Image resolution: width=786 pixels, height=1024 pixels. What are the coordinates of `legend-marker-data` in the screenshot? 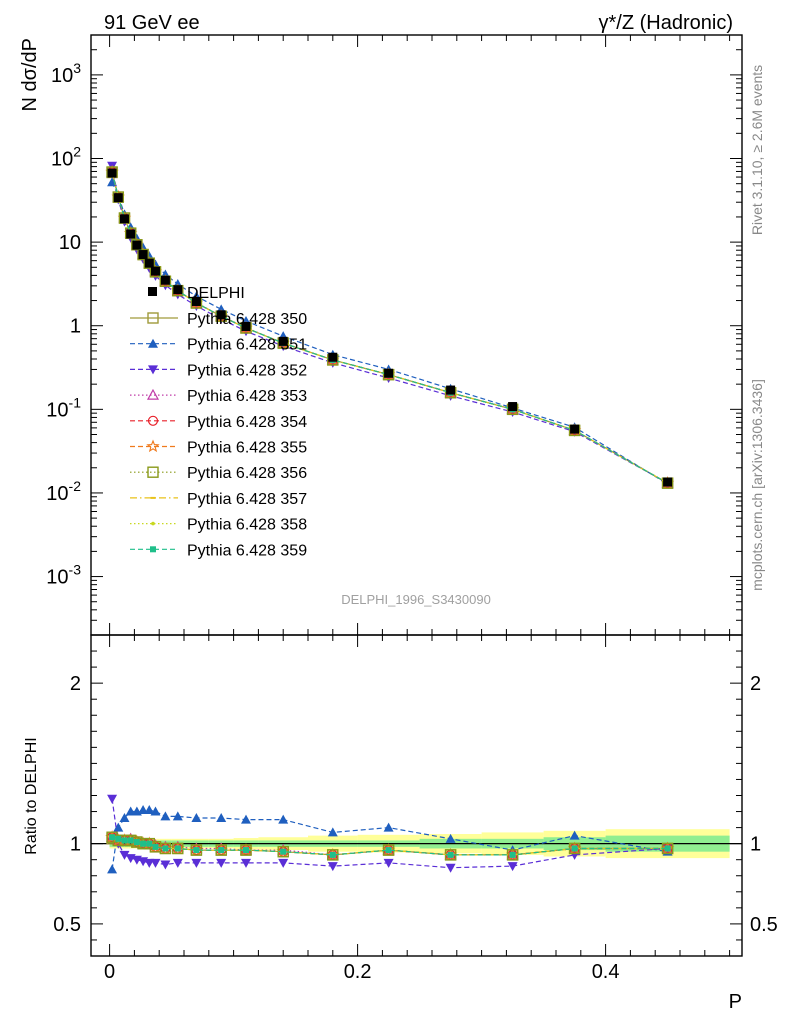 It's located at (152, 291).